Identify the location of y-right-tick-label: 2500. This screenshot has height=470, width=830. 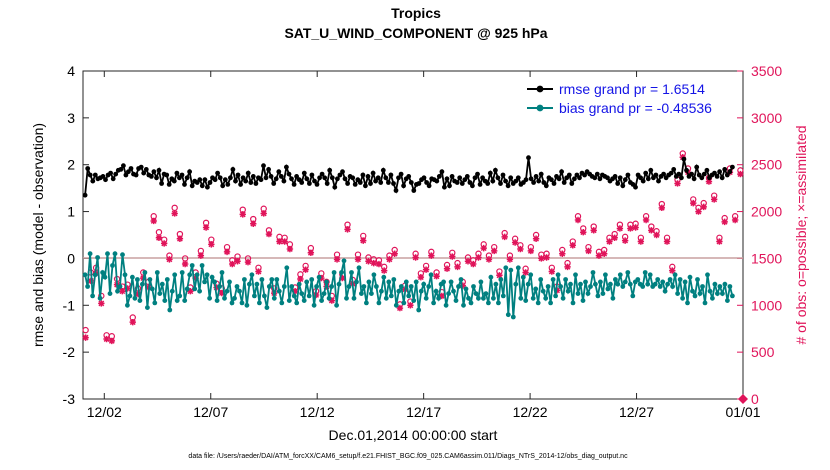
(766, 165).